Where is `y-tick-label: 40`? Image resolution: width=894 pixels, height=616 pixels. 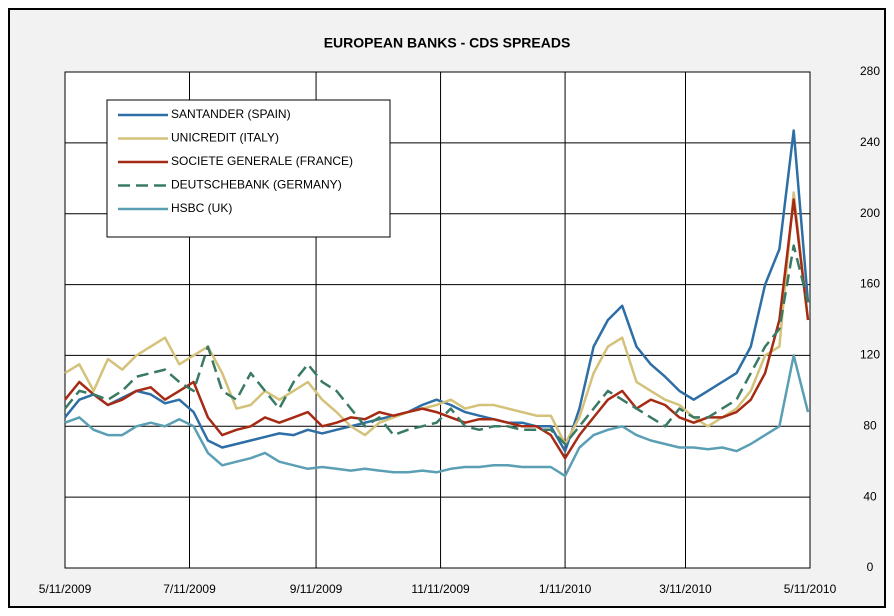 y-tick-label: 40 is located at coordinates (870, 496).